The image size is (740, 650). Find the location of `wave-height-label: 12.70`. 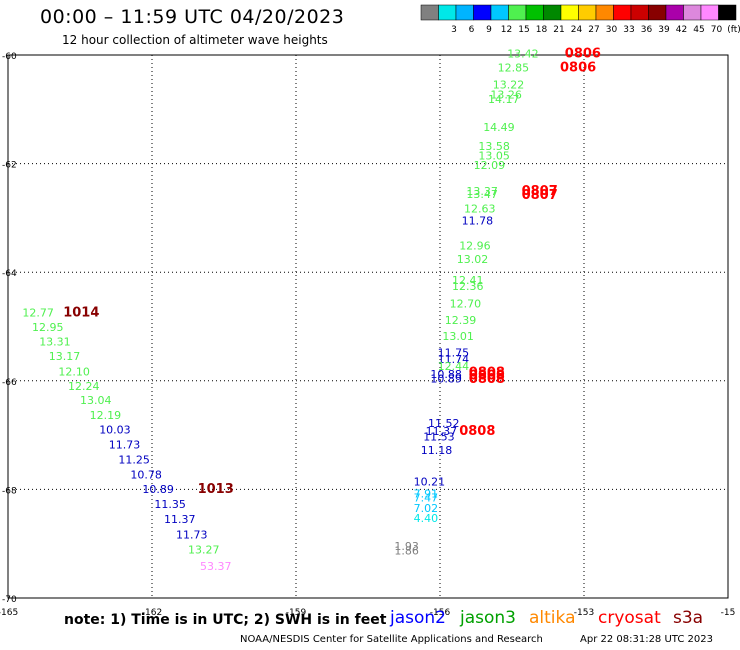

wave-height-label: 12.70 is located at coordinates (466, 303).